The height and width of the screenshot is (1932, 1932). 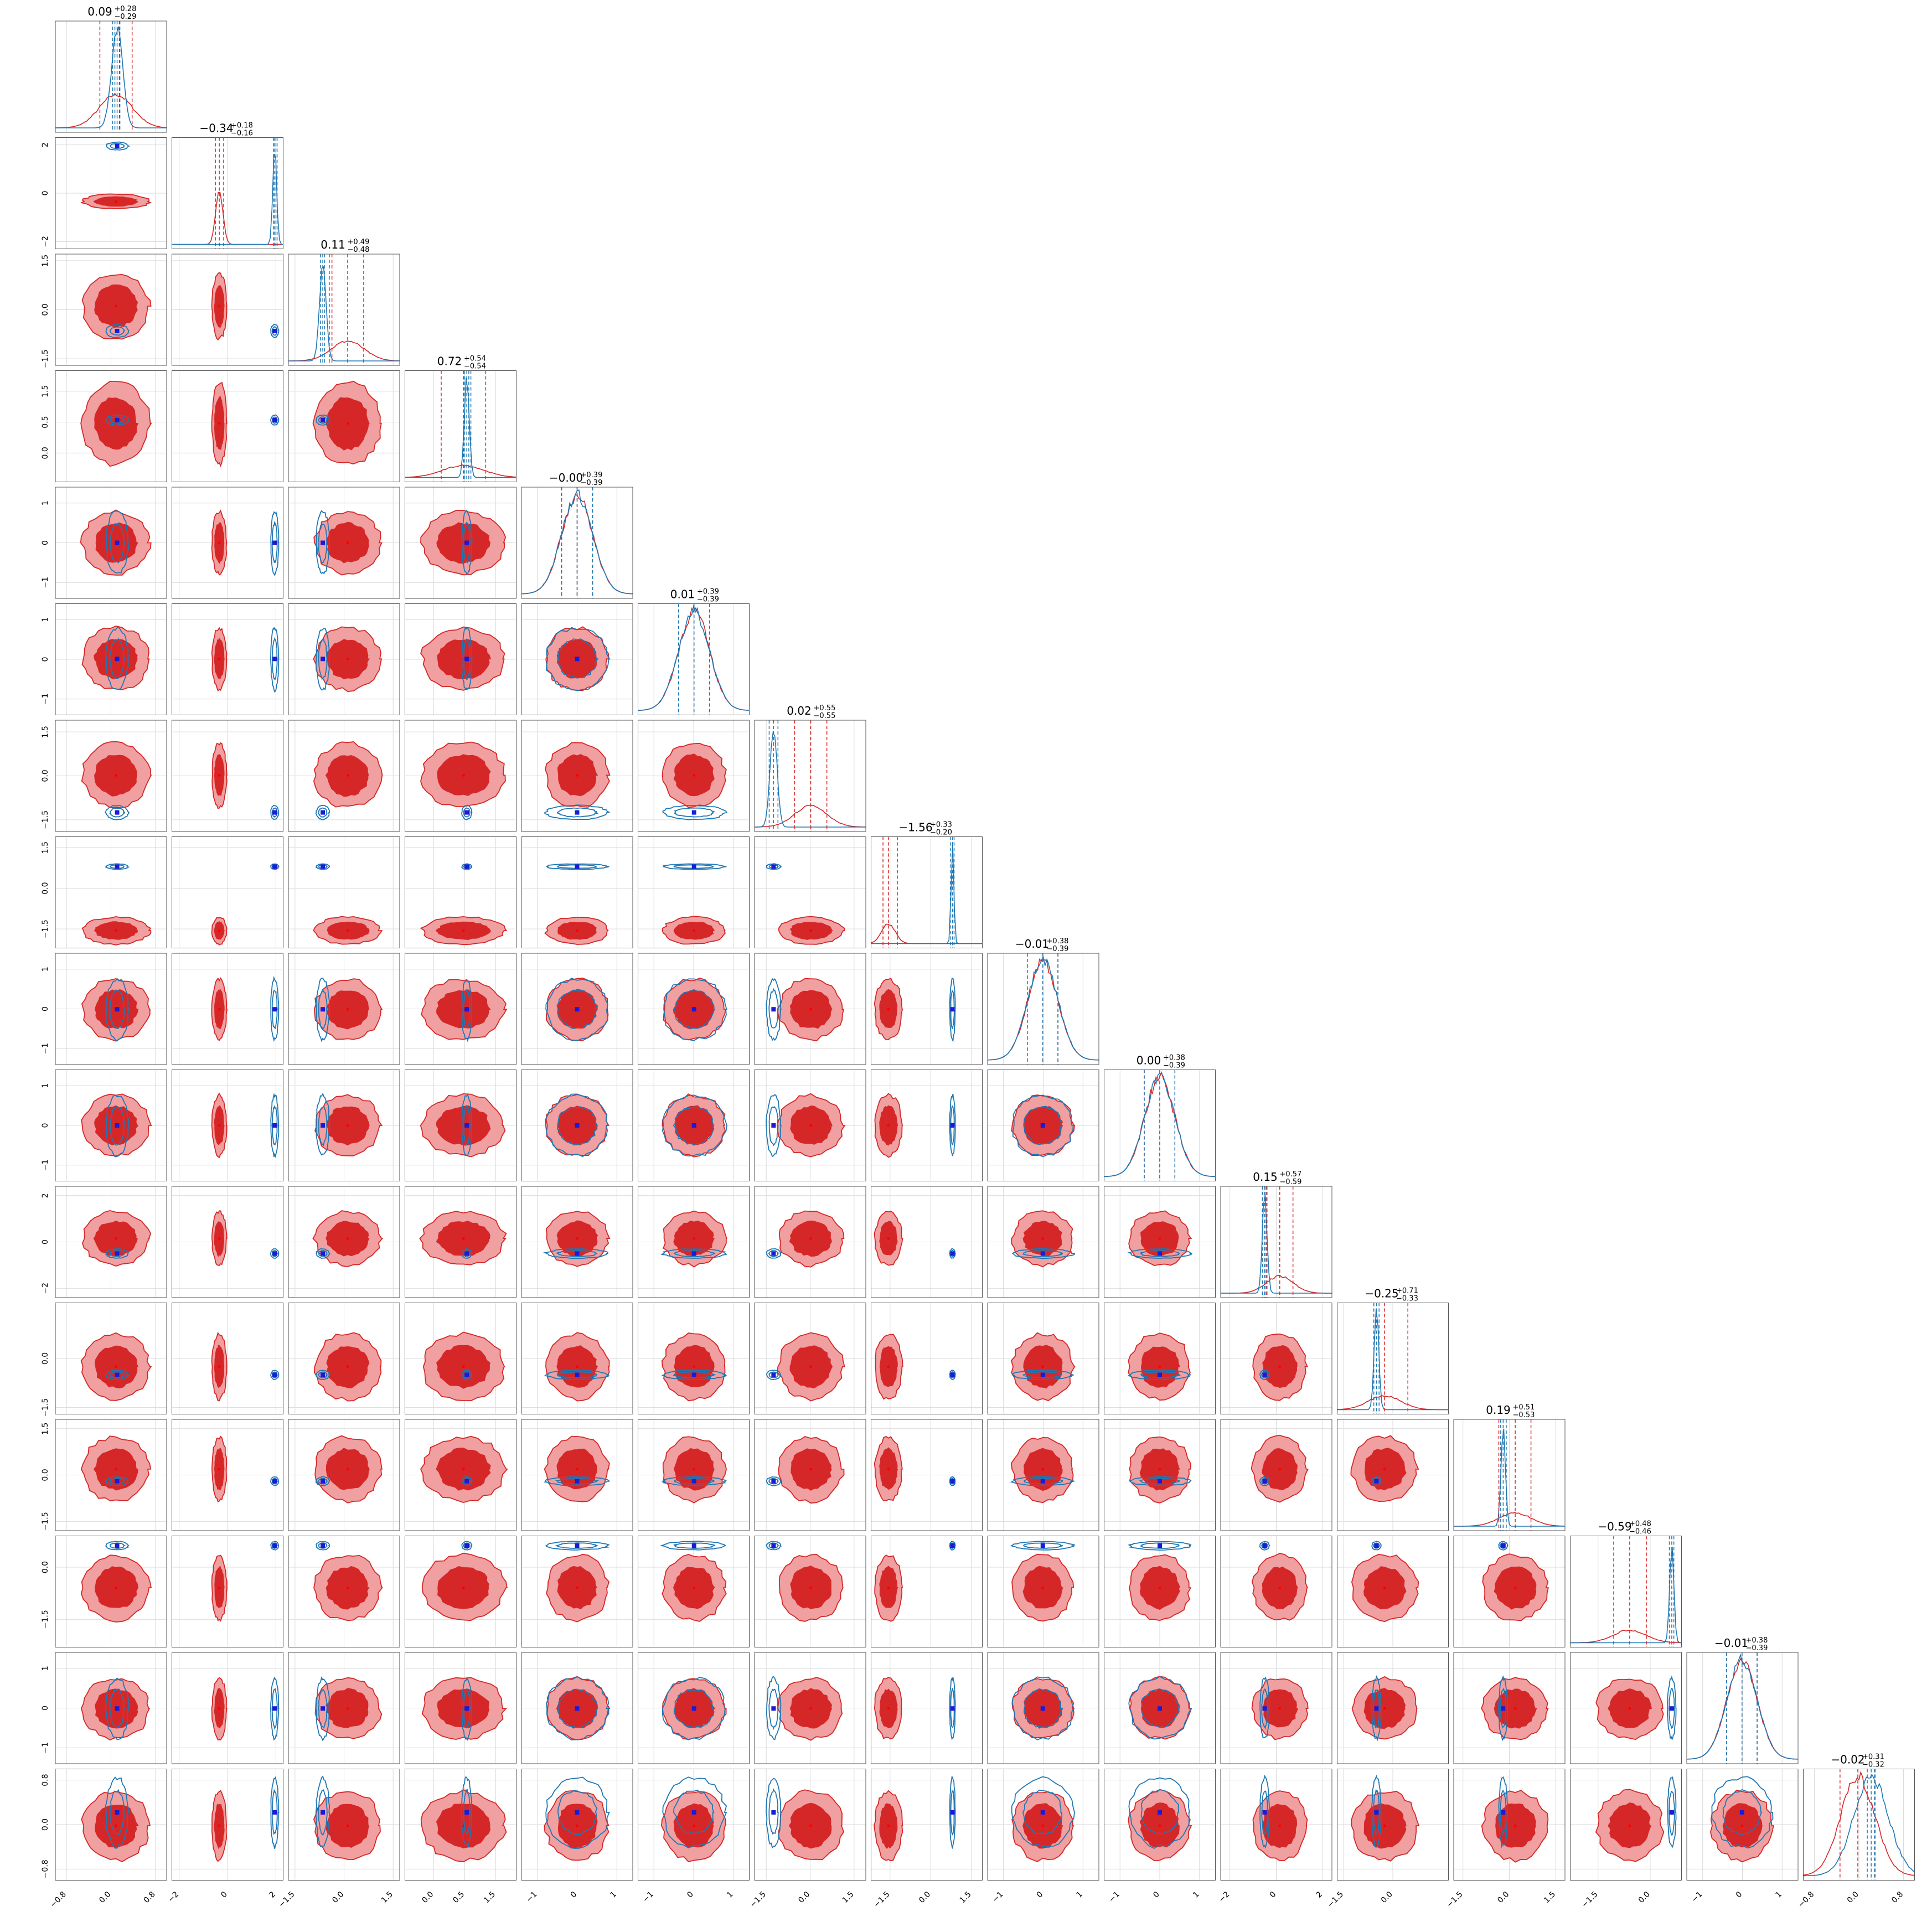 What do you see at coordinates (111, 110) in the screenshot?
I see `red-histogram` at bounding box center [111, 110].